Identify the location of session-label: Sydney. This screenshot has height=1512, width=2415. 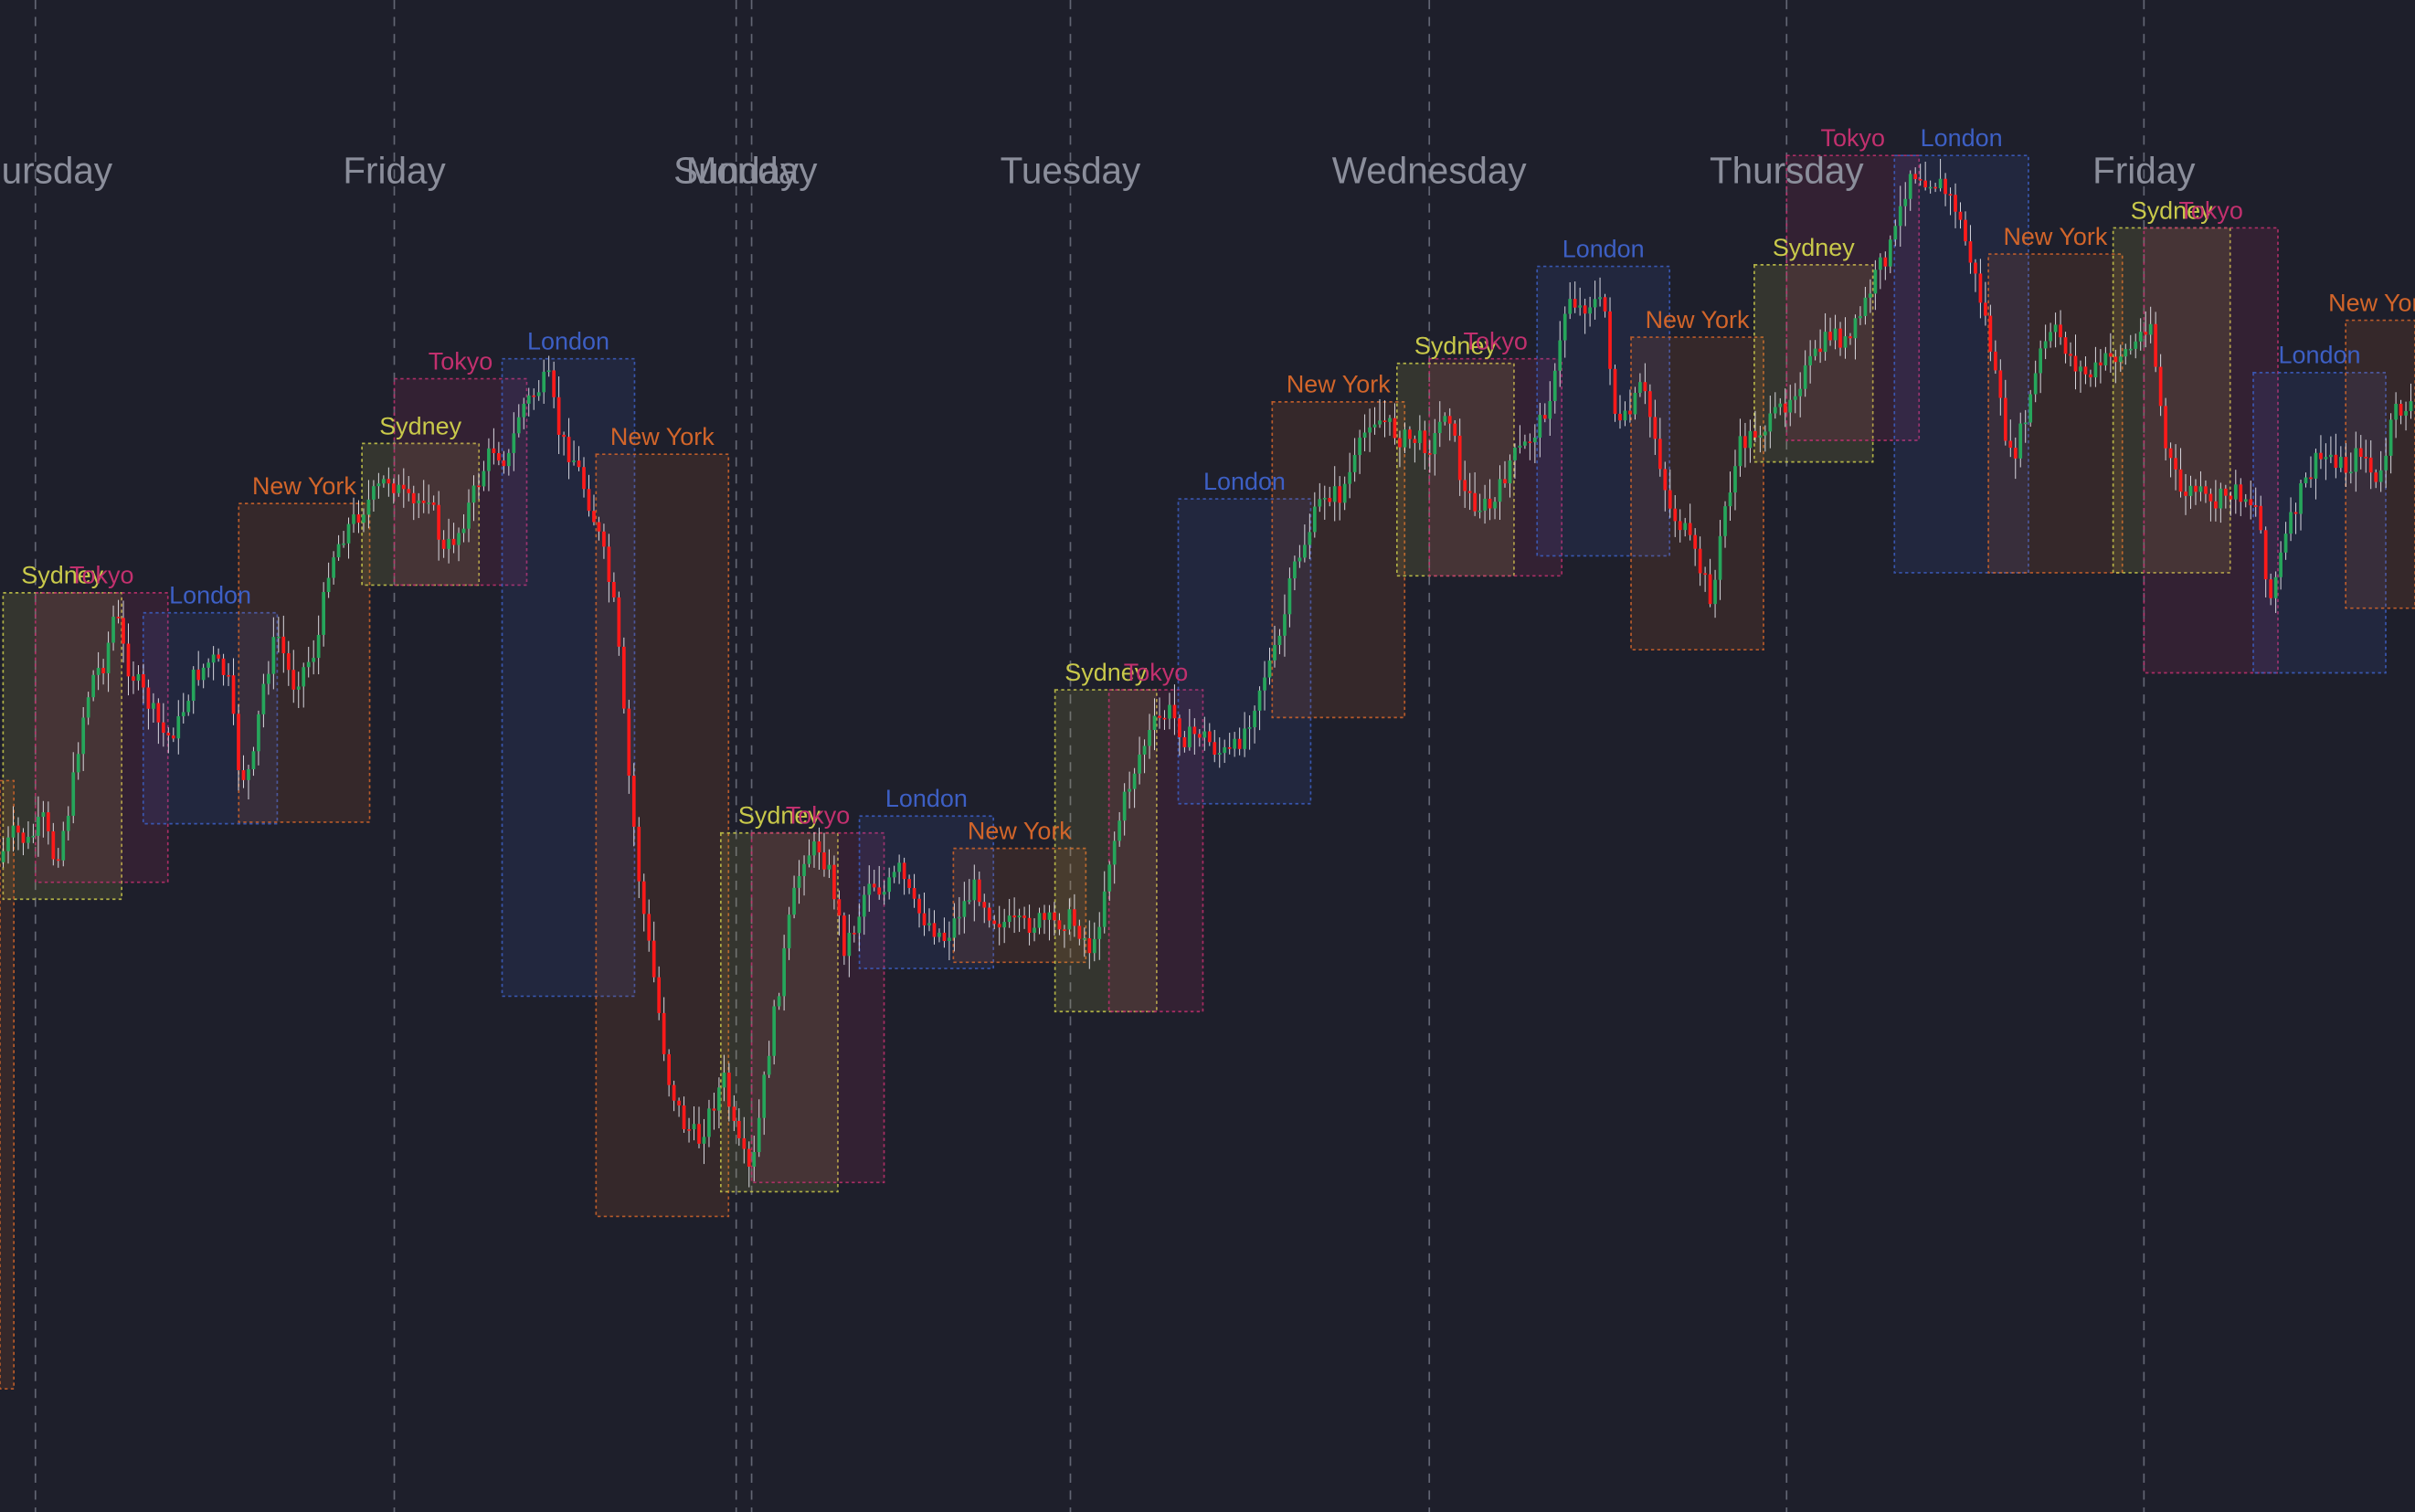
(1106, 672).